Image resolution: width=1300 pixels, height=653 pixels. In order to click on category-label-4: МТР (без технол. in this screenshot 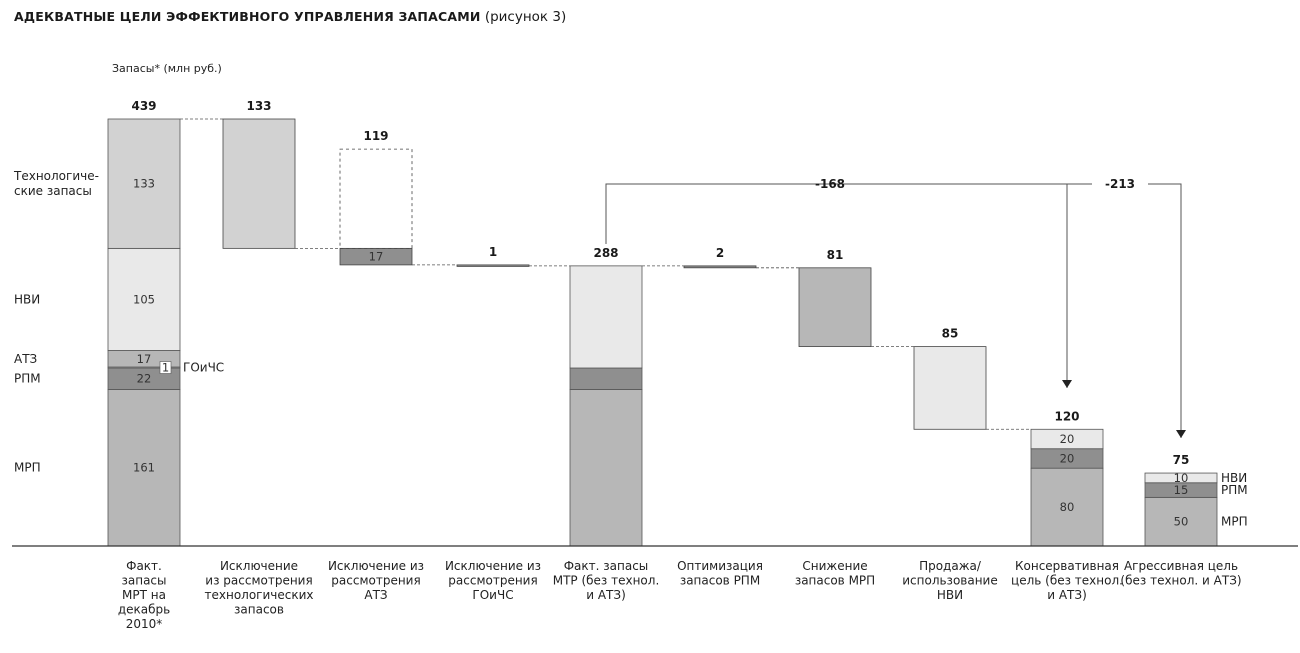, I will do `click(606, 581)`.